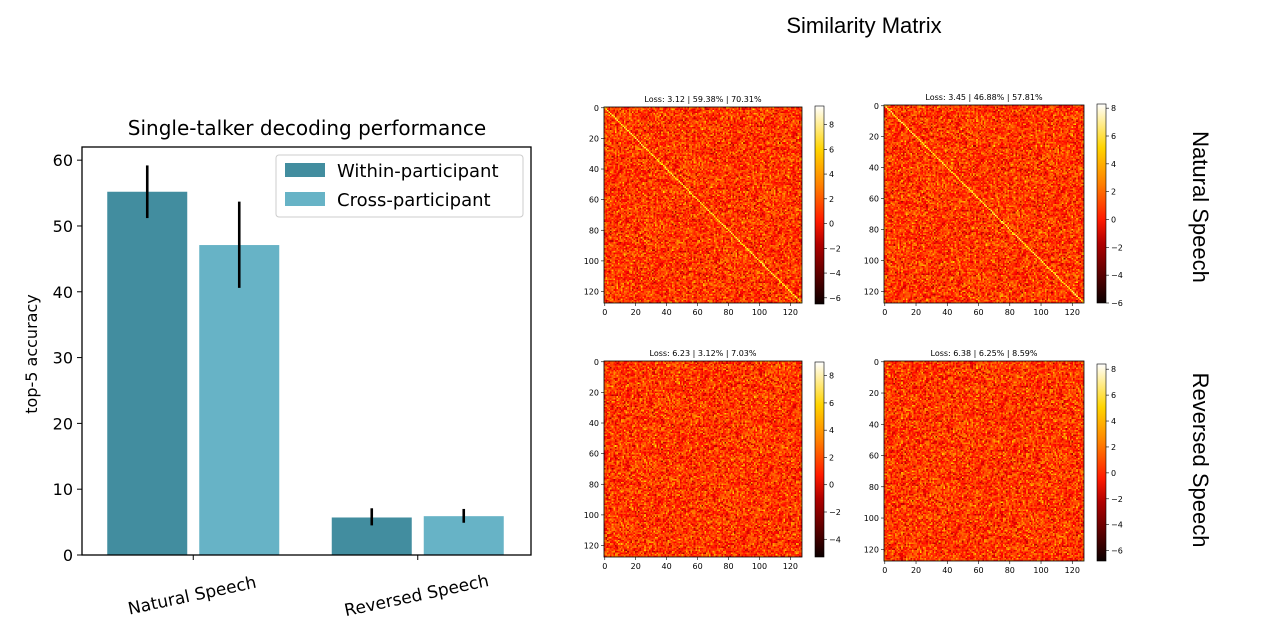  Describe the element at coordinates (305, 345) in the screenshot. I see `error-bars` at that location.